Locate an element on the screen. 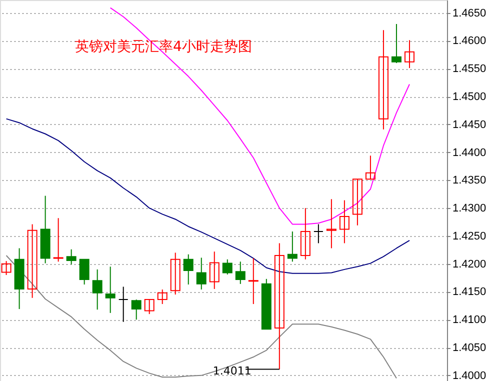 The width and height of the screenshot is (490, 381). y-tick-label: 1.4450 is located at coordinates (469, 124).